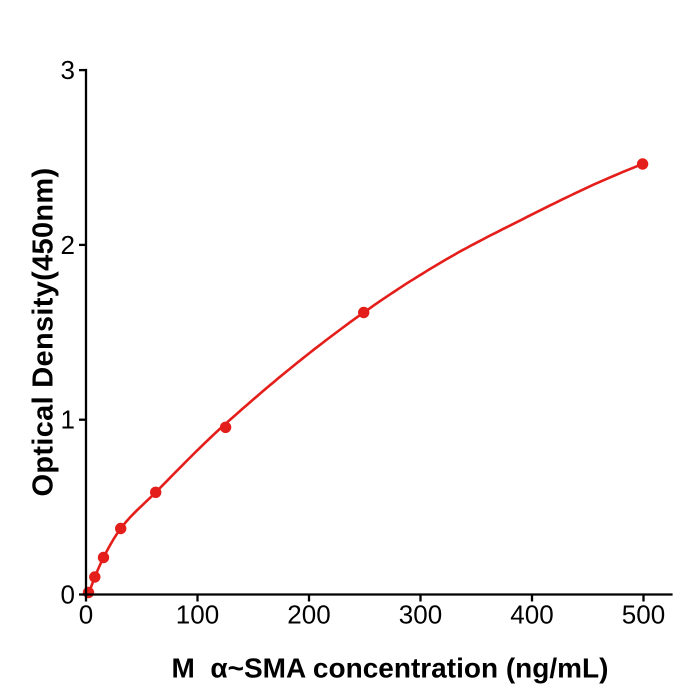 Image resolution: width=700 pixels, height=700 pixels. What do you see at coordinates (44, 332) in the screenshot?
I see `svg-text: Optical Density(450nm)` at bounding box center [44, 332].